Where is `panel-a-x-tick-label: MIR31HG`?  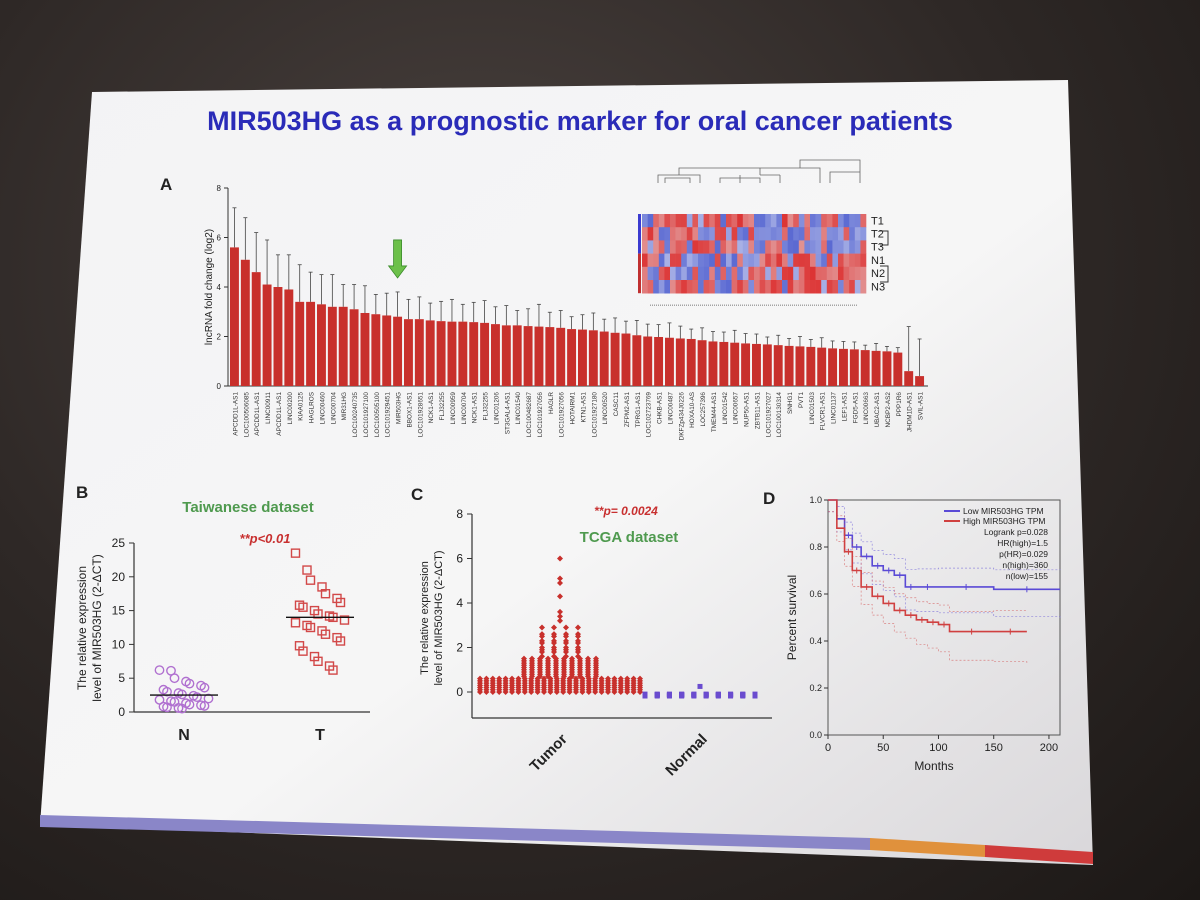
panel-a-x-tick-label: MIR31HG is located at coordinates (344, 406).